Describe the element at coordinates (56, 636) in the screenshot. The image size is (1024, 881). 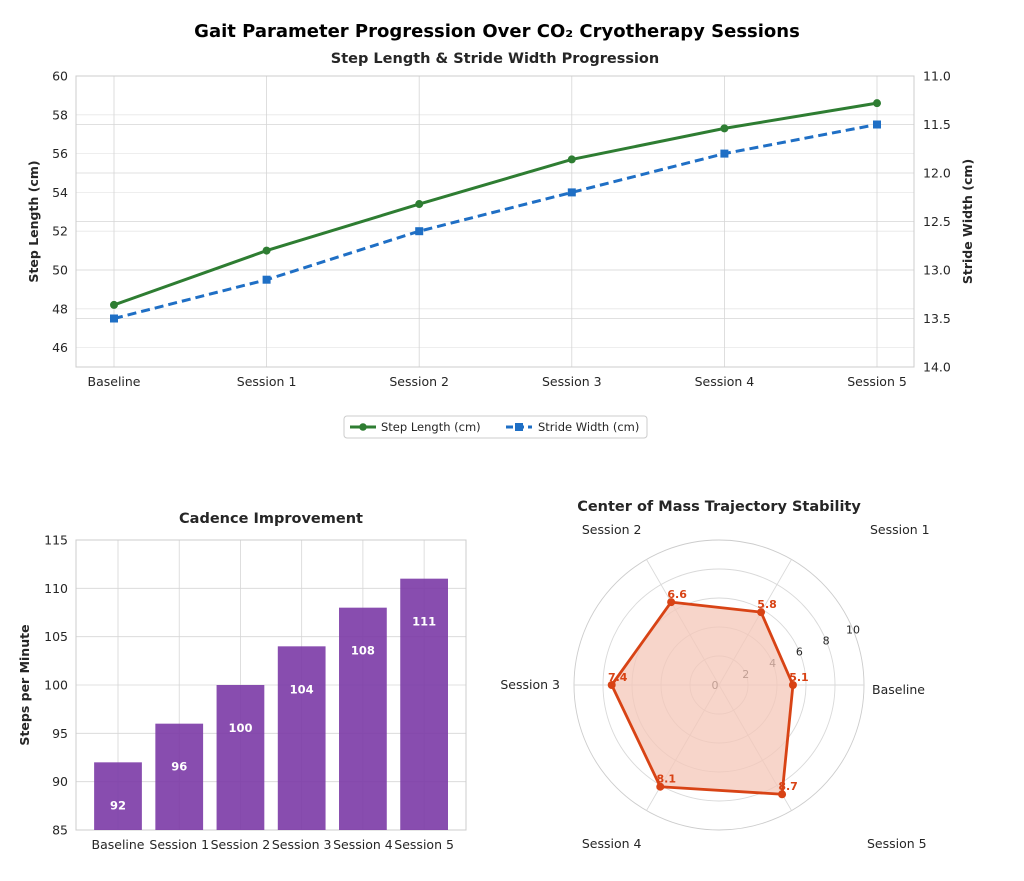
I see `bar-y-tick-105: 105` at that location.